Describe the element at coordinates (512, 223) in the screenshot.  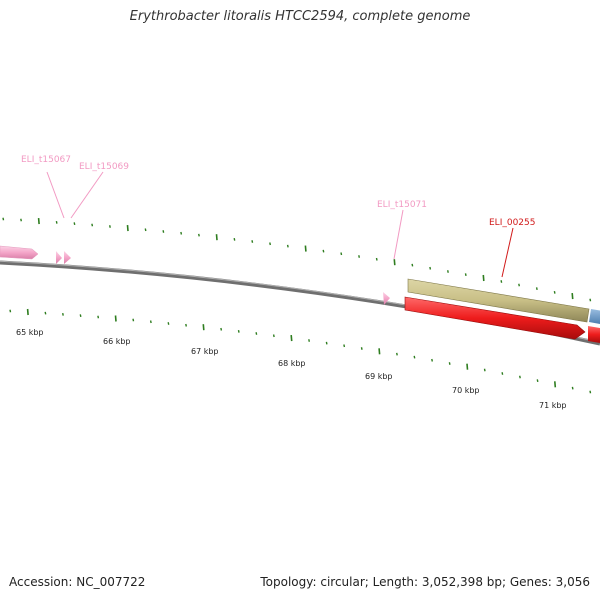
I see `gene-label-ELI_00255: ELI_00255` at that location.